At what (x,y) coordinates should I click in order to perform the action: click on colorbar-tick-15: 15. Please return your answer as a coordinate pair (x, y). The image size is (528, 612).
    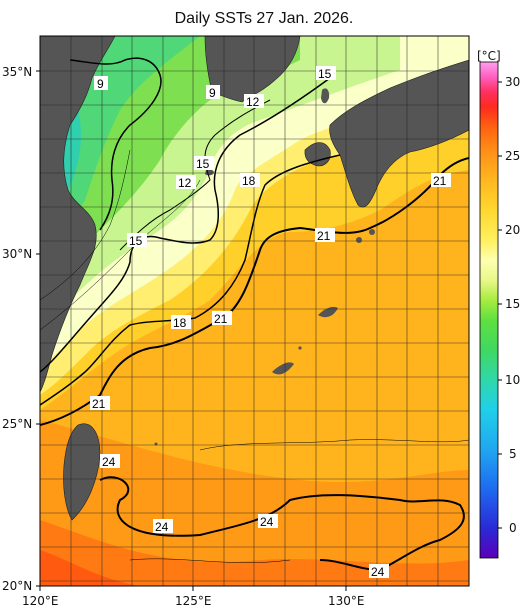
    Looking at the image, I should click on (512, 304).